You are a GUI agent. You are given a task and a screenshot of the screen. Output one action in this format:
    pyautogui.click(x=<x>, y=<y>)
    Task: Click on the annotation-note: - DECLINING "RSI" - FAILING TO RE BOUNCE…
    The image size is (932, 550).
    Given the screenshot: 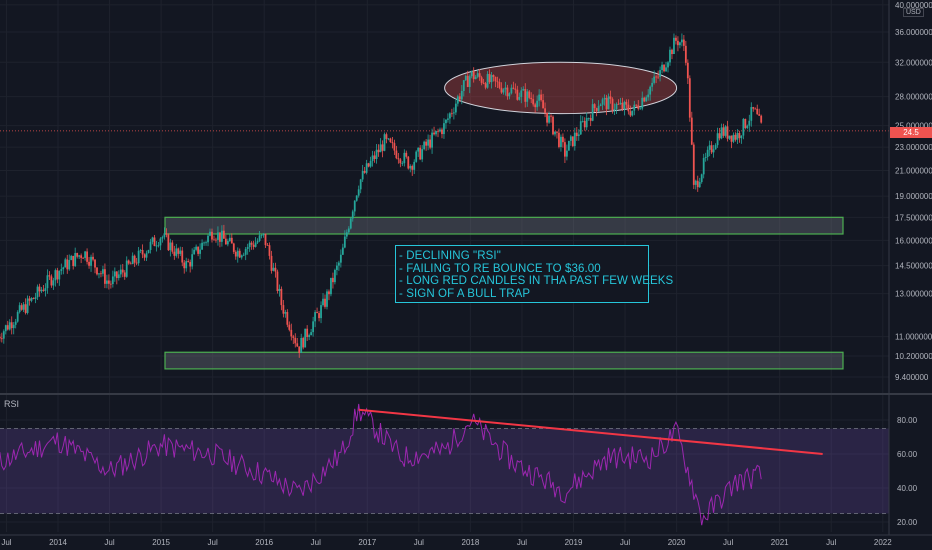 What is the action you would take?
    pyautogui.click(x=534, y=274)
    